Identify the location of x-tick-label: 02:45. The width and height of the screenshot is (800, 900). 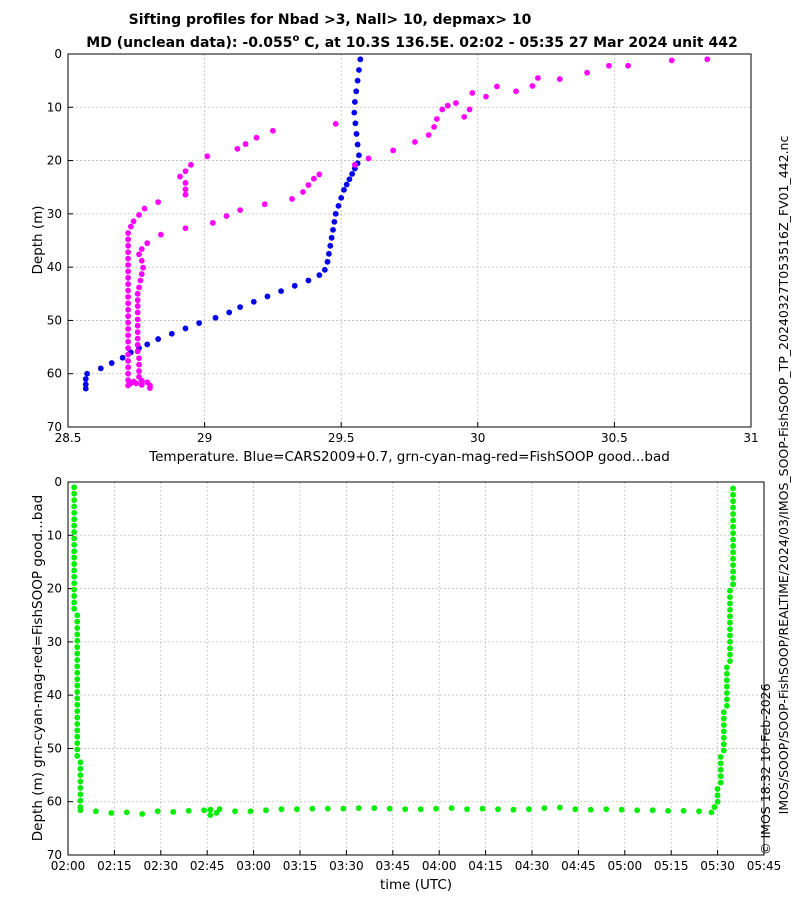
(207, 866).